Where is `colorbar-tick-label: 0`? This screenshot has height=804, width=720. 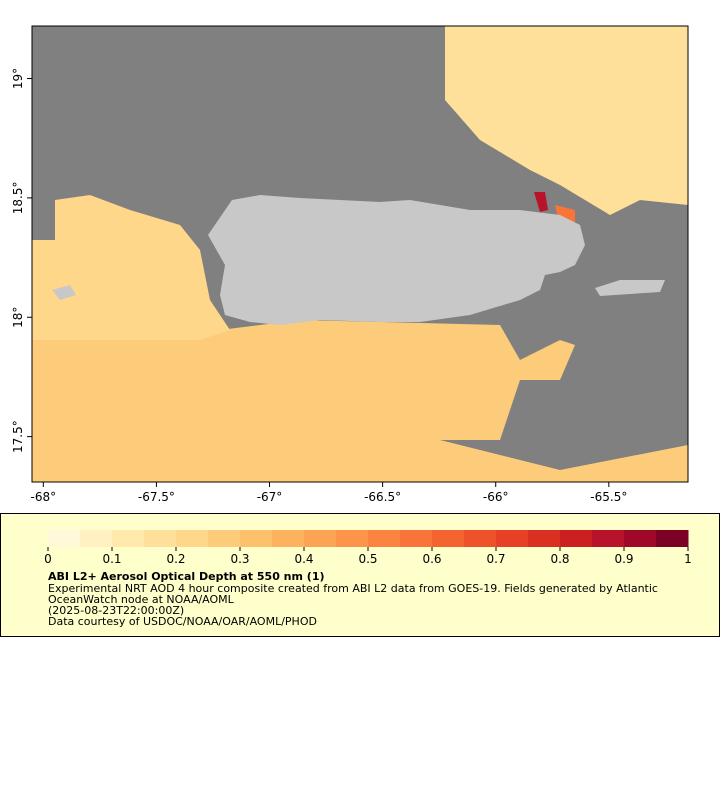
colorbar-tick-label: 0 is located at coordinates (48, 559).